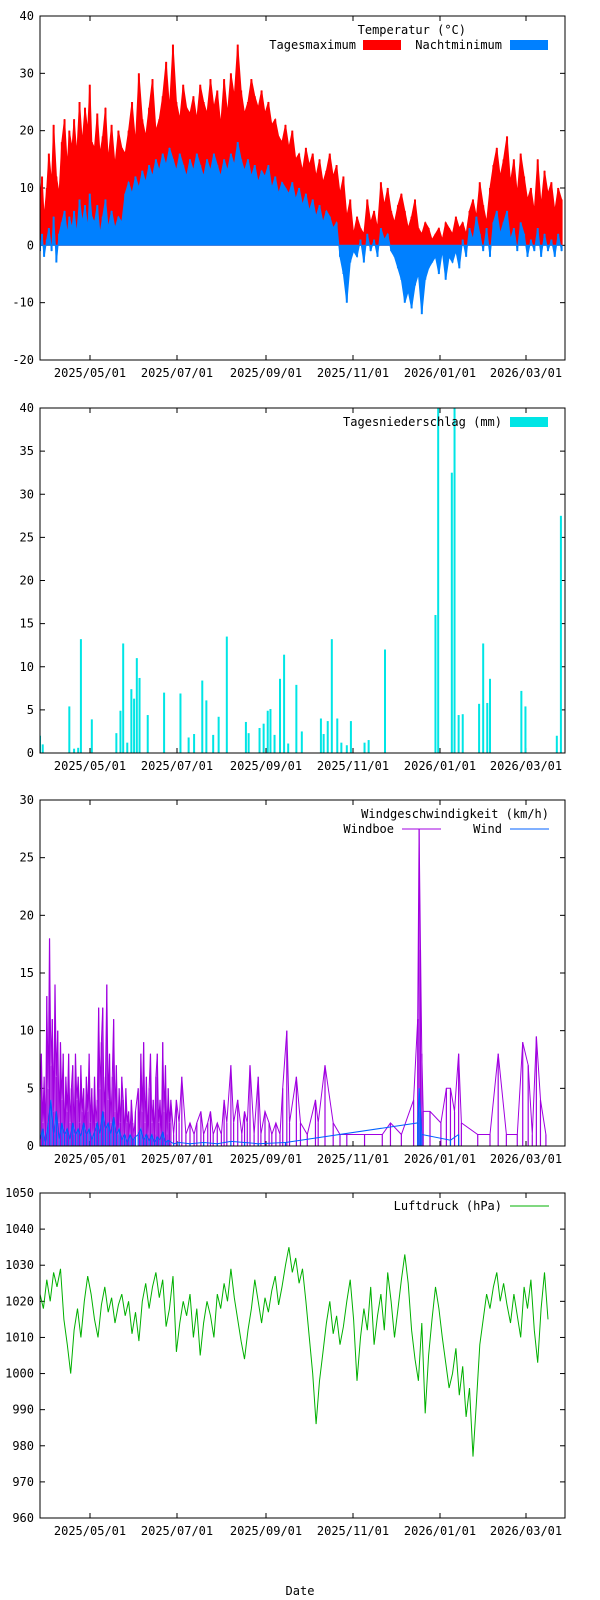  I want to click on y-tick-label: 1030, so click(19, 1265).